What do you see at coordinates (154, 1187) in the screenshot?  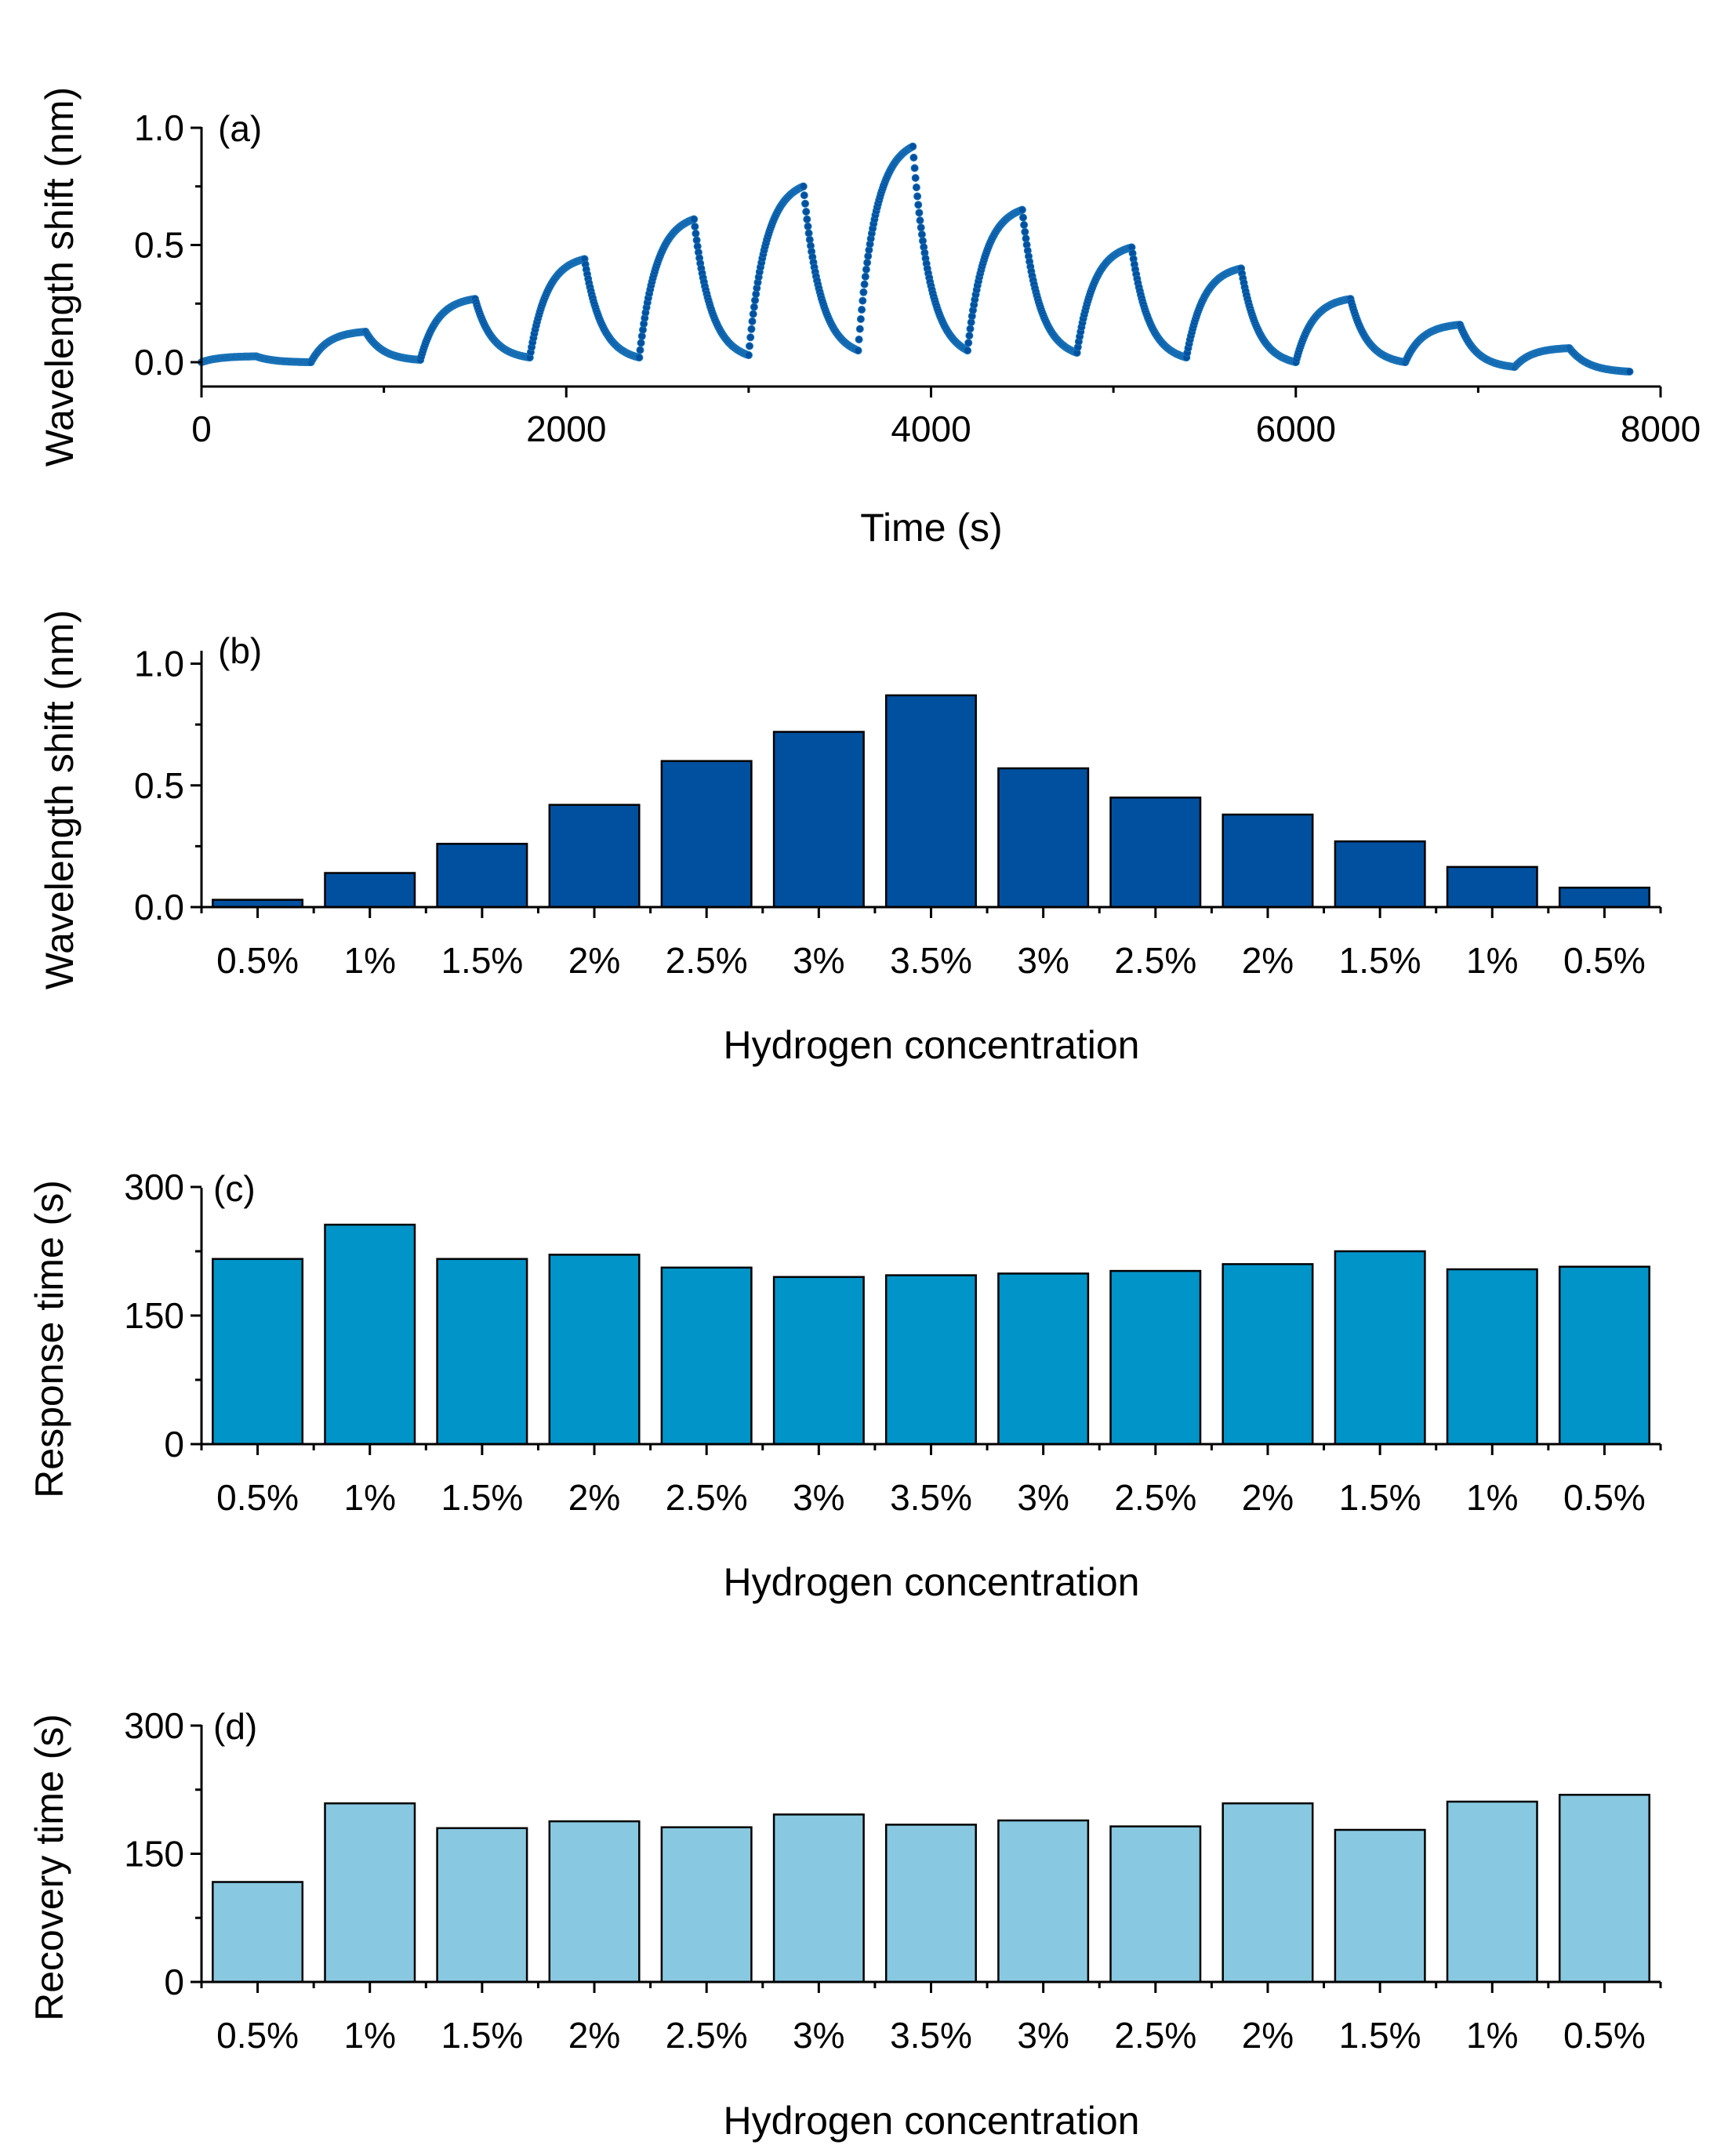 I see `c-y-tick-label: 300` at bounding box center [154, 1187].